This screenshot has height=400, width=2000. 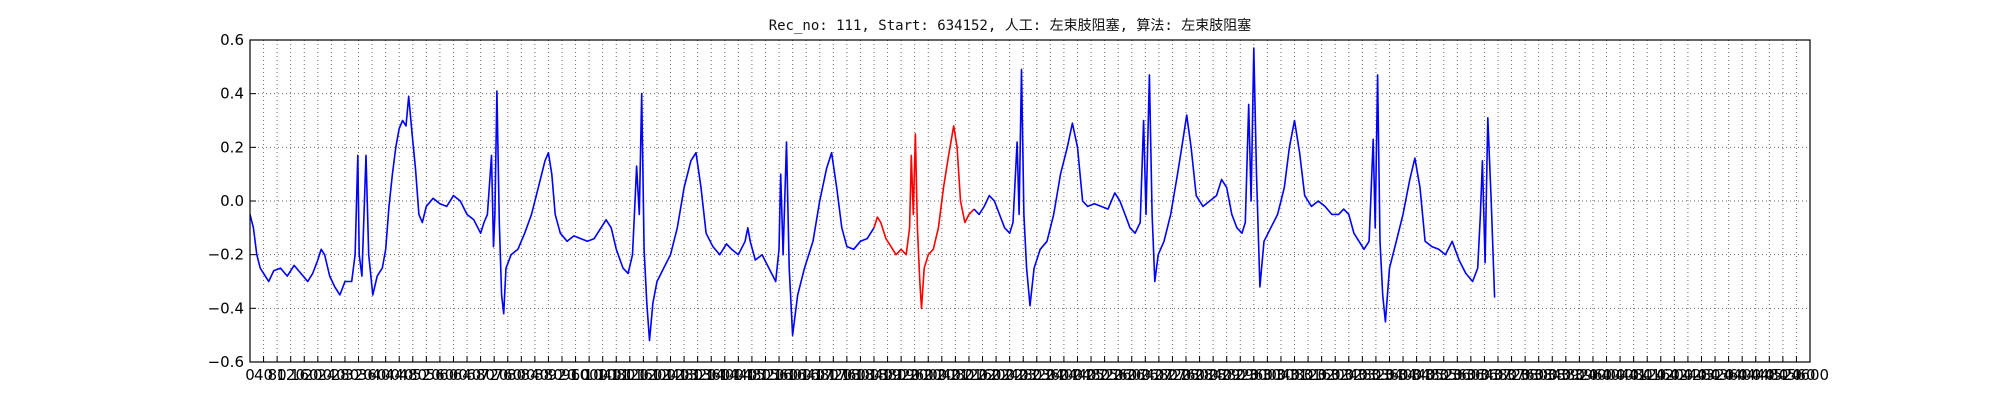 I want to click on x-tick-label: 2800, so click(x=1199, y=375).